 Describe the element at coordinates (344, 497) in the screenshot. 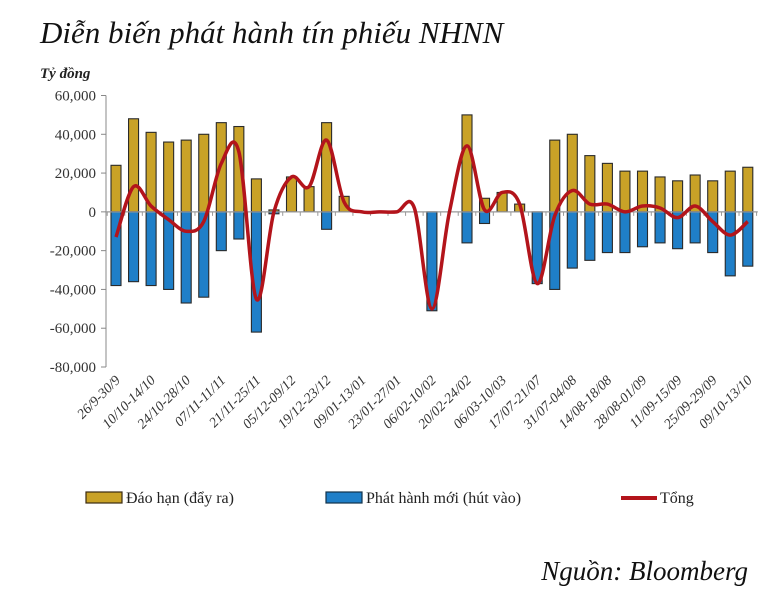

I see `legend-swatch-issuance` at that location.